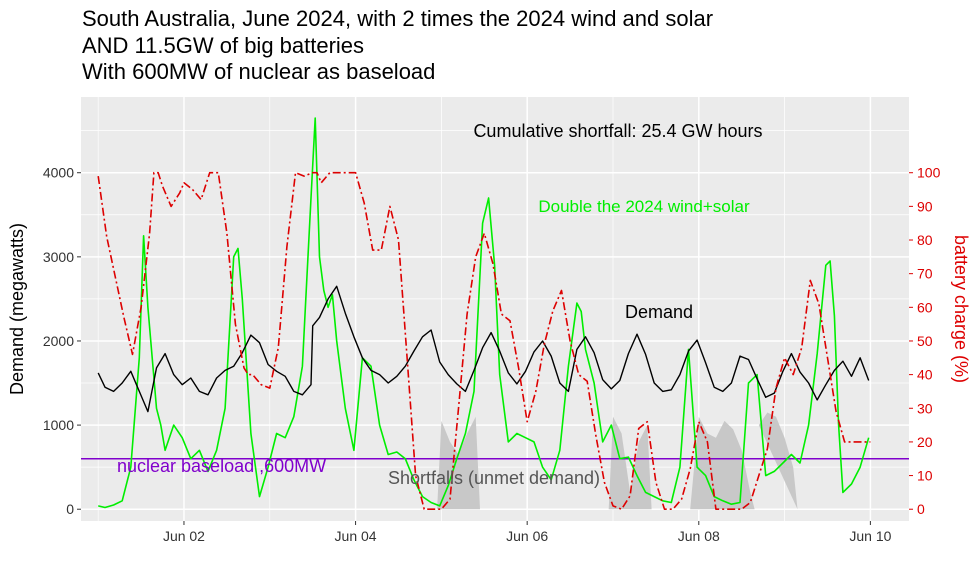 This screenshot has height=579, width=980. I want to click on x-axis-tick-label: Jun 04, so click(356, 536).